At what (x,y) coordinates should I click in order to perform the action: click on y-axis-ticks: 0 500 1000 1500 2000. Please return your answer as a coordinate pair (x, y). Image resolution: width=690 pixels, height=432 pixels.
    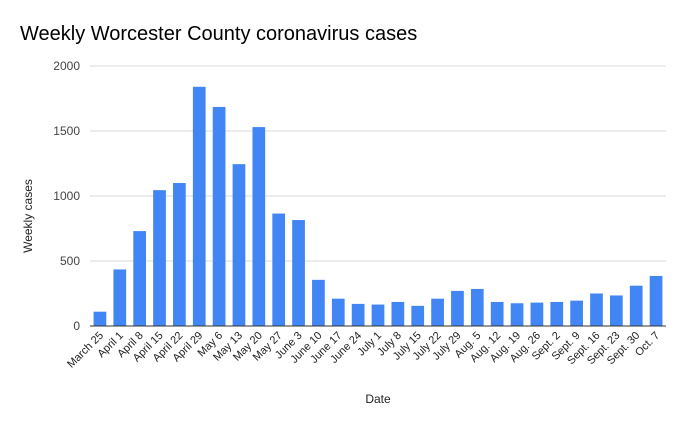
    Looking at the image, I should click on (66, 196).